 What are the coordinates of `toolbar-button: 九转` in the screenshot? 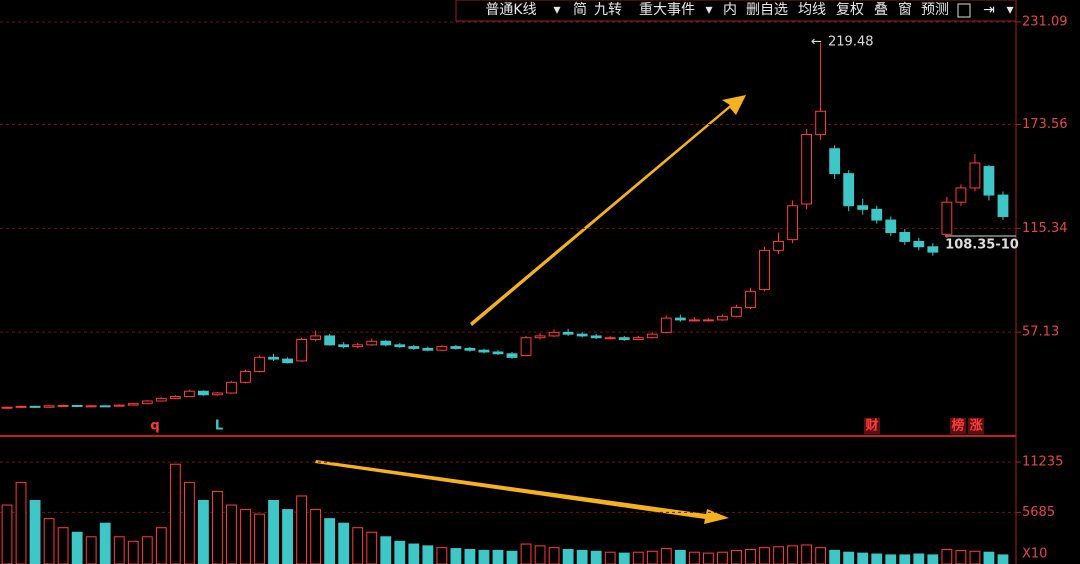 It's located at (608, 10).